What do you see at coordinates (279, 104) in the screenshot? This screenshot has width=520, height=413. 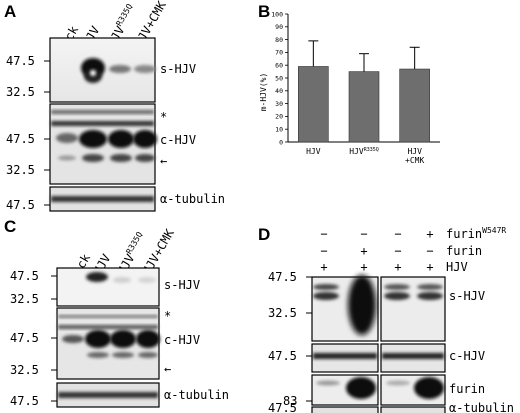 I see `y-tick-label: 30` at bounding box center [279, 104].